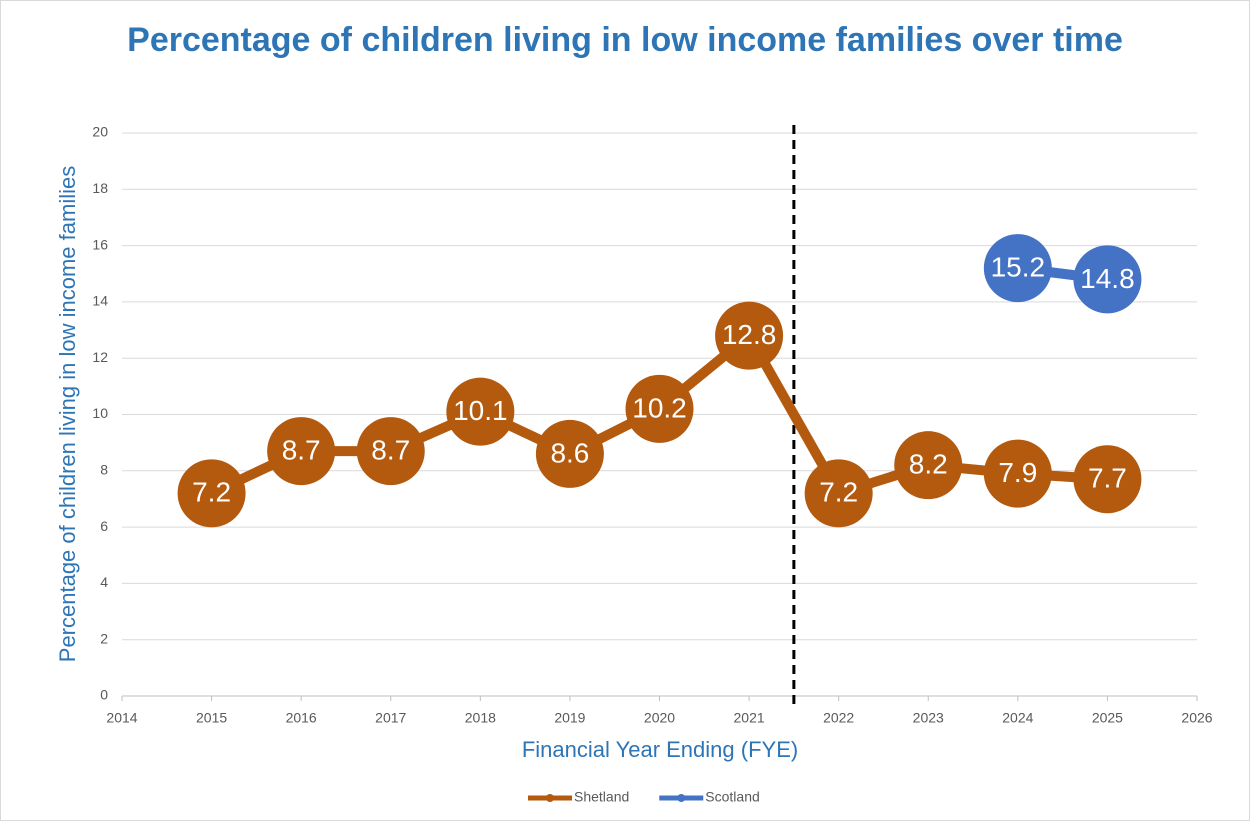 This screenshot has width=1250, height=821. Describe the element at coordinates (390, 718) in the screenshot. I see `x-tick-label: 2017` at that location.